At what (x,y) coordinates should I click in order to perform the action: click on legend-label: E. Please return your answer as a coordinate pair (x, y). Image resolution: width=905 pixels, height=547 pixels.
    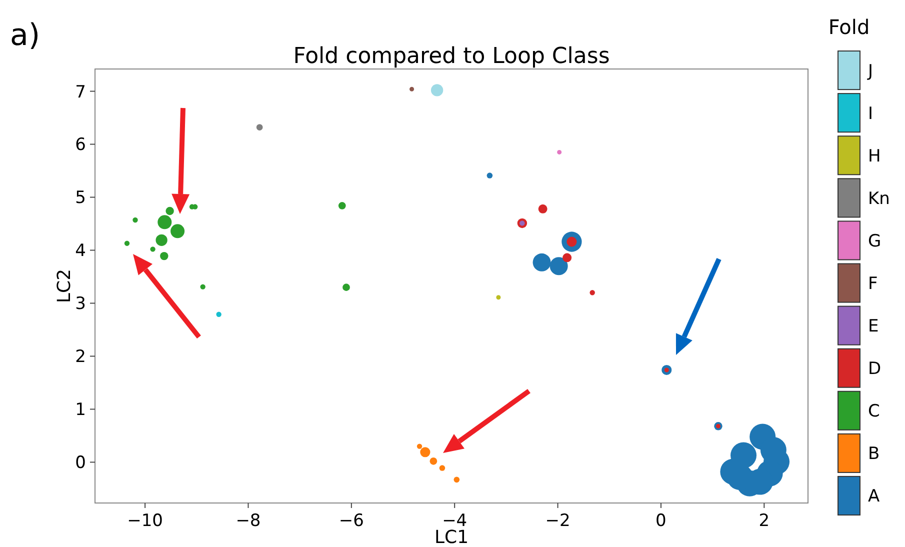
    Looking at the image, I should click on (873, 326).